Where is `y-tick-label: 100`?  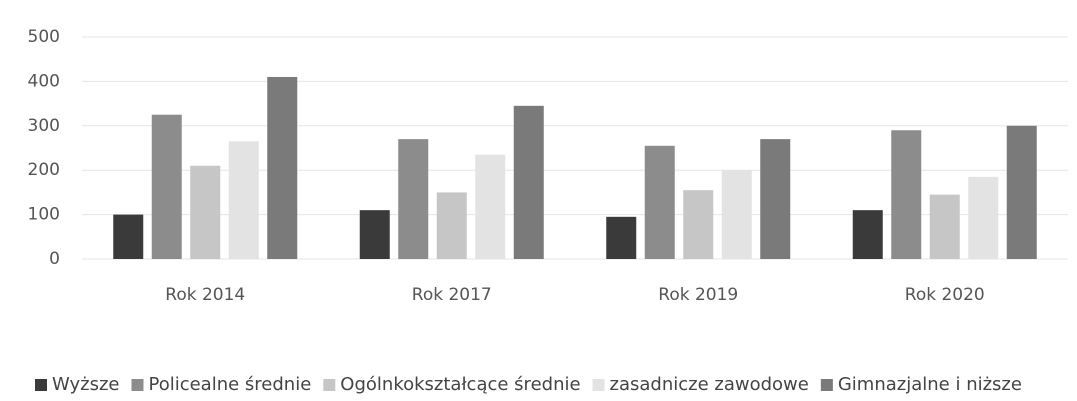
y-tick-label: 100 is located at coordinates (44, 215).